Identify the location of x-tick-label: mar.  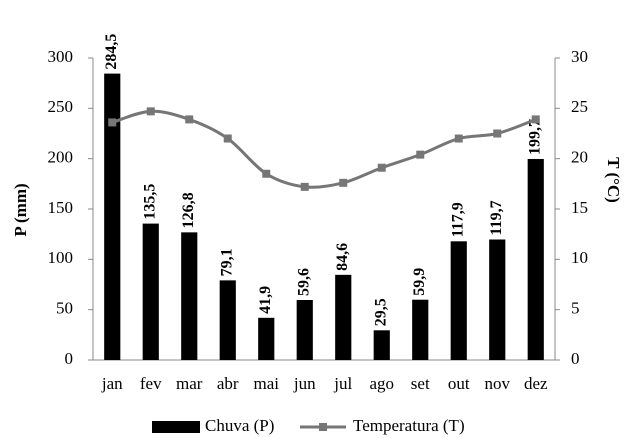
(189, 383).